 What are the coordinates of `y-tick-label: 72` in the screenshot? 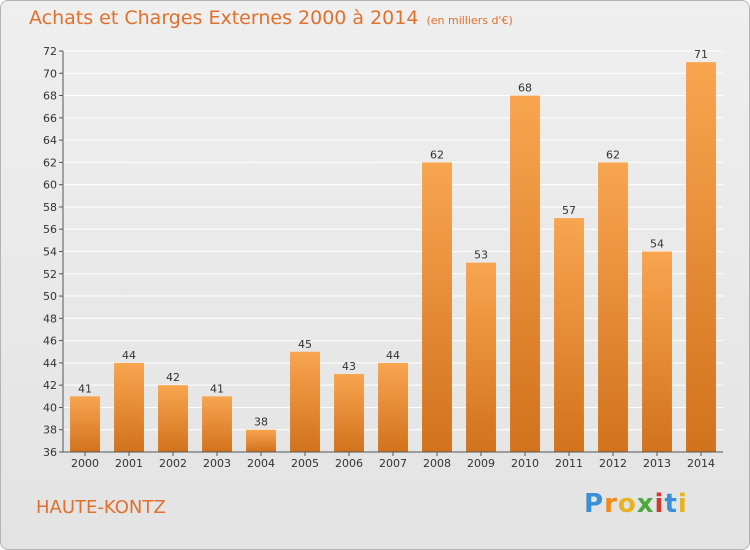 It's located at (50, 51).